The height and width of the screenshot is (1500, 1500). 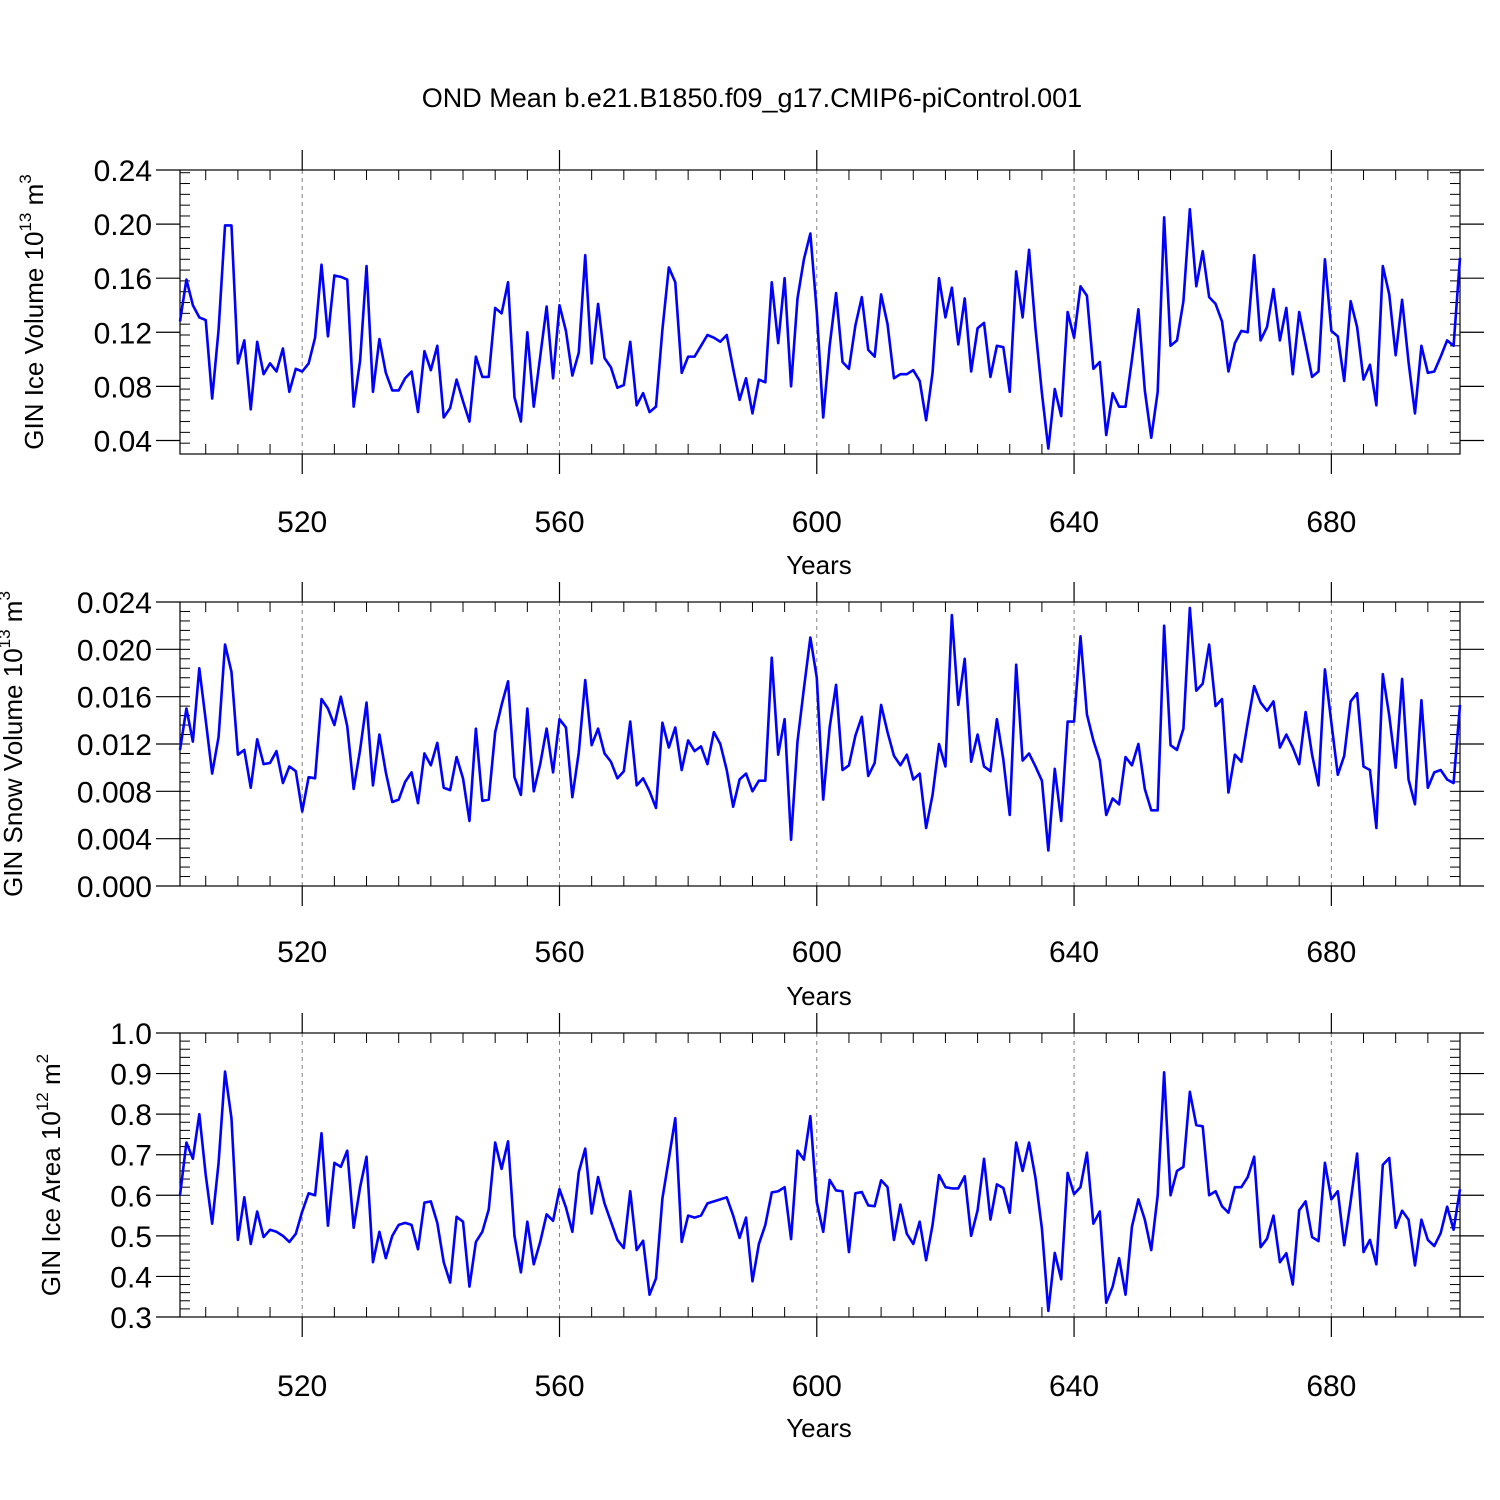 I want to click on y-tick-label: 0.000, so click(x=114, y=887).